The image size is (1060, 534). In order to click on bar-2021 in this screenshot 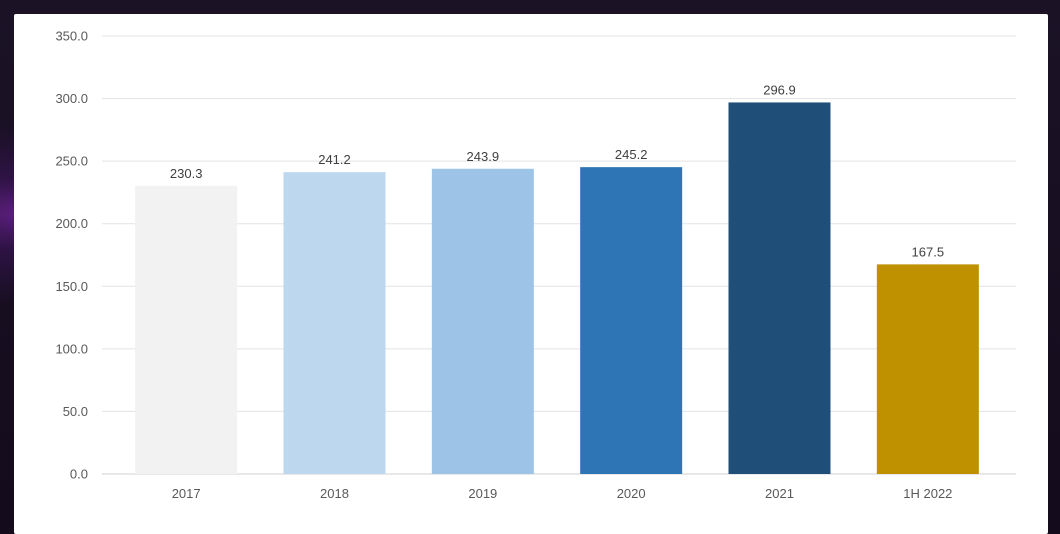, I will do `click(779, 288)`.